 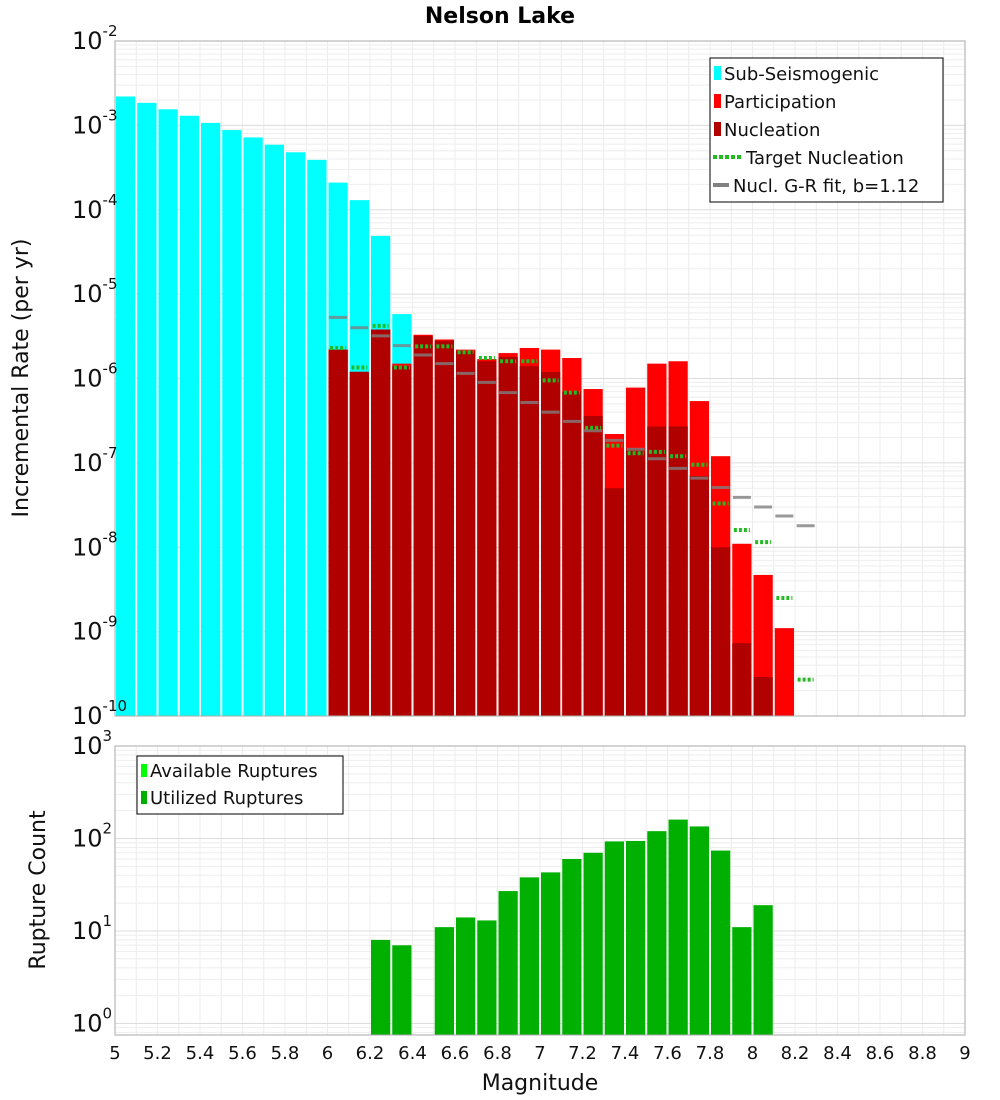 What do you see at coordinates (752, 1053) in the screenshot?
I see `x-tick-label: 8` at bounding box center [752, 1053].